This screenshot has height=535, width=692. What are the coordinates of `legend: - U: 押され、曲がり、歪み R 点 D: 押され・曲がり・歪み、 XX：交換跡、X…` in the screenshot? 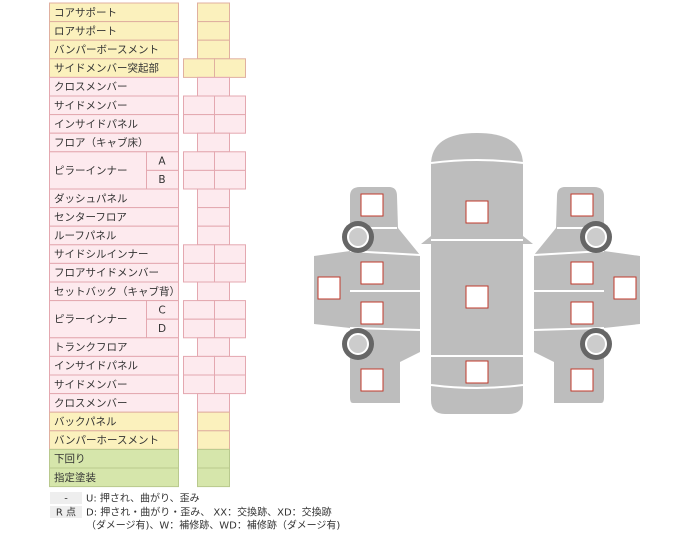 It's located at (195, 512).